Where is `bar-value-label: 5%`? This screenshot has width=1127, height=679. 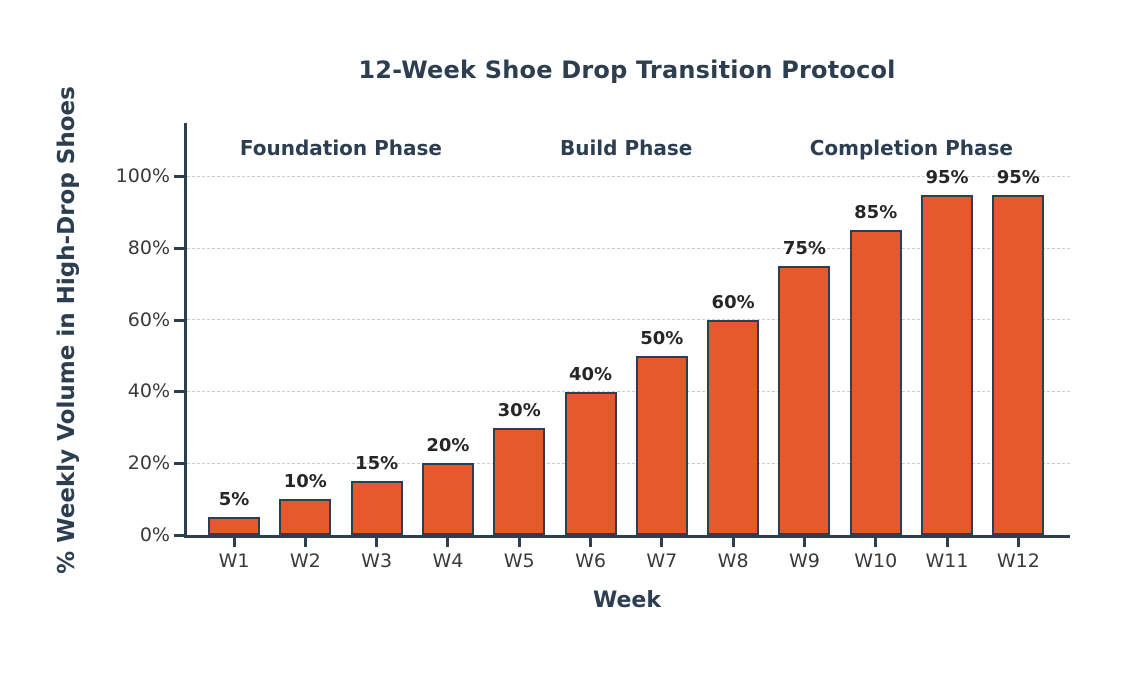
bar-value-label: 5% is located at coordinates (234, 500).